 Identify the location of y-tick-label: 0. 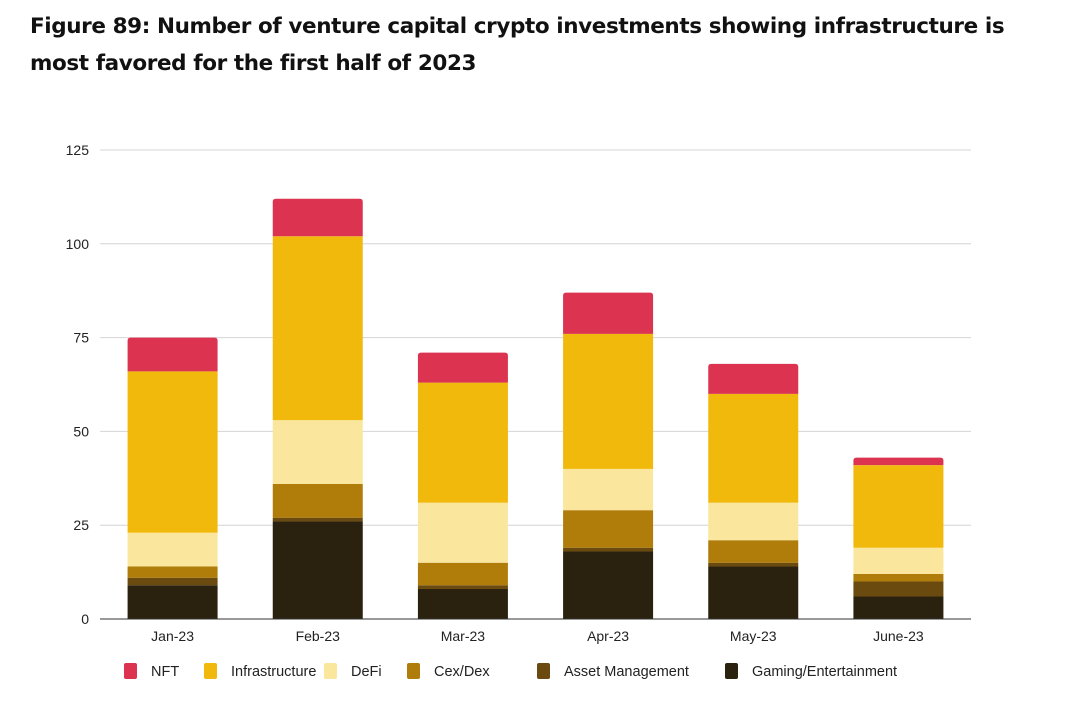
(85, 619).